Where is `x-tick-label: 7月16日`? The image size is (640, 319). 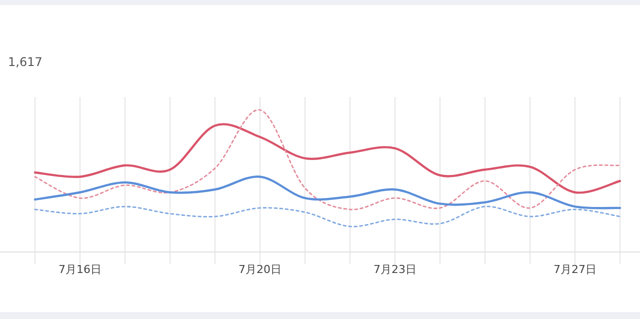 x-tick-label: 7月16日 is located at coordinates (80, 269).